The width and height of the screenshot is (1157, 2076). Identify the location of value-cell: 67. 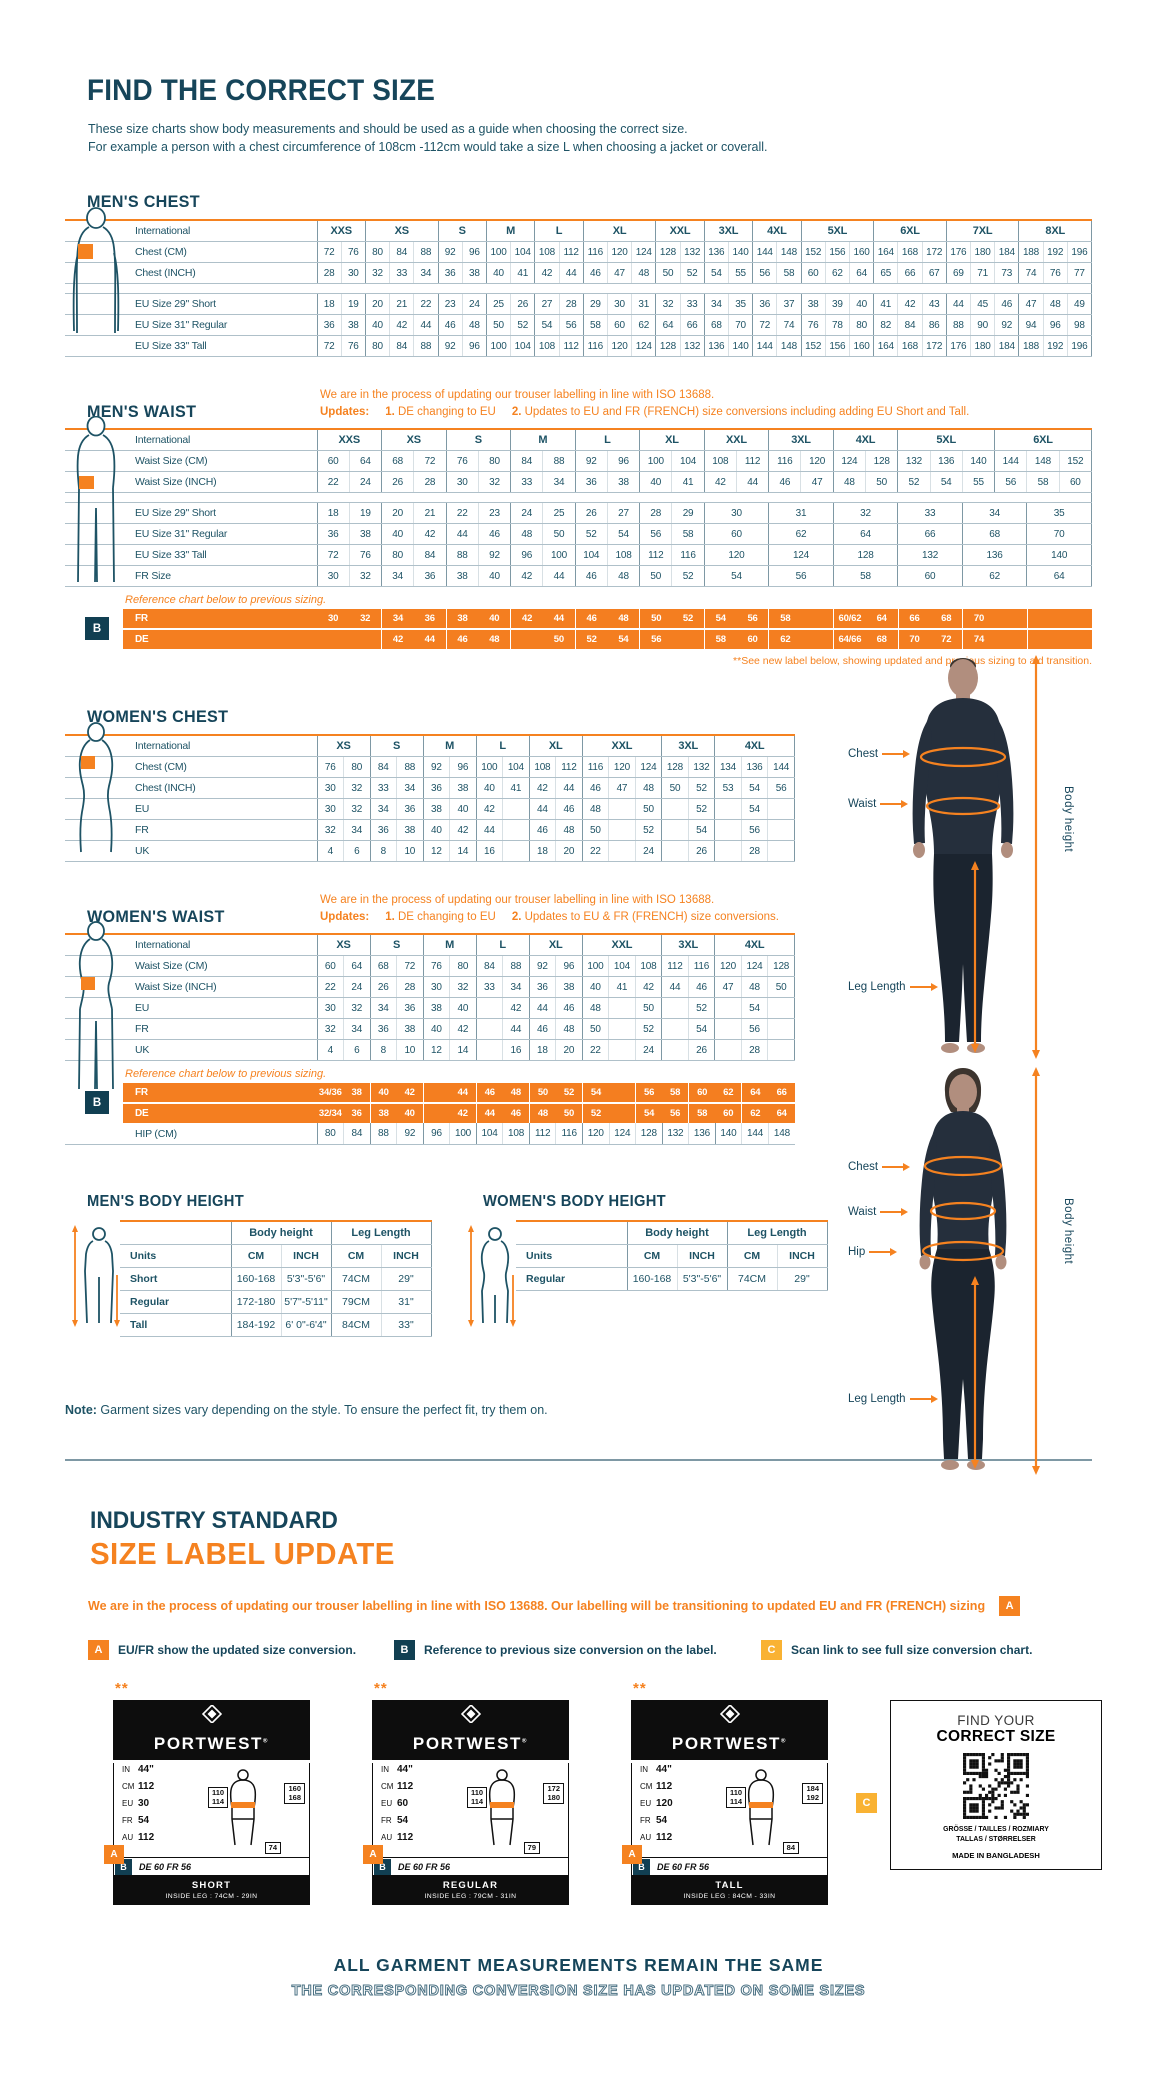
(934, 273).